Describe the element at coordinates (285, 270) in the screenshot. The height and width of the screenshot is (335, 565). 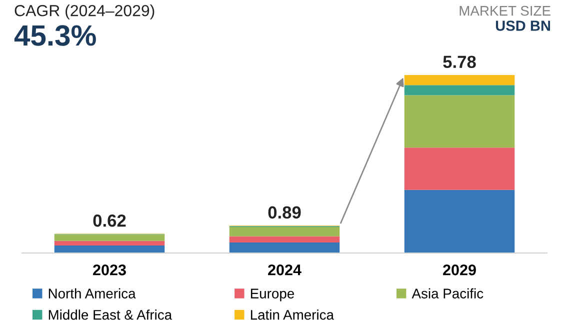
I see `x-tick-label: 2024` at that location.